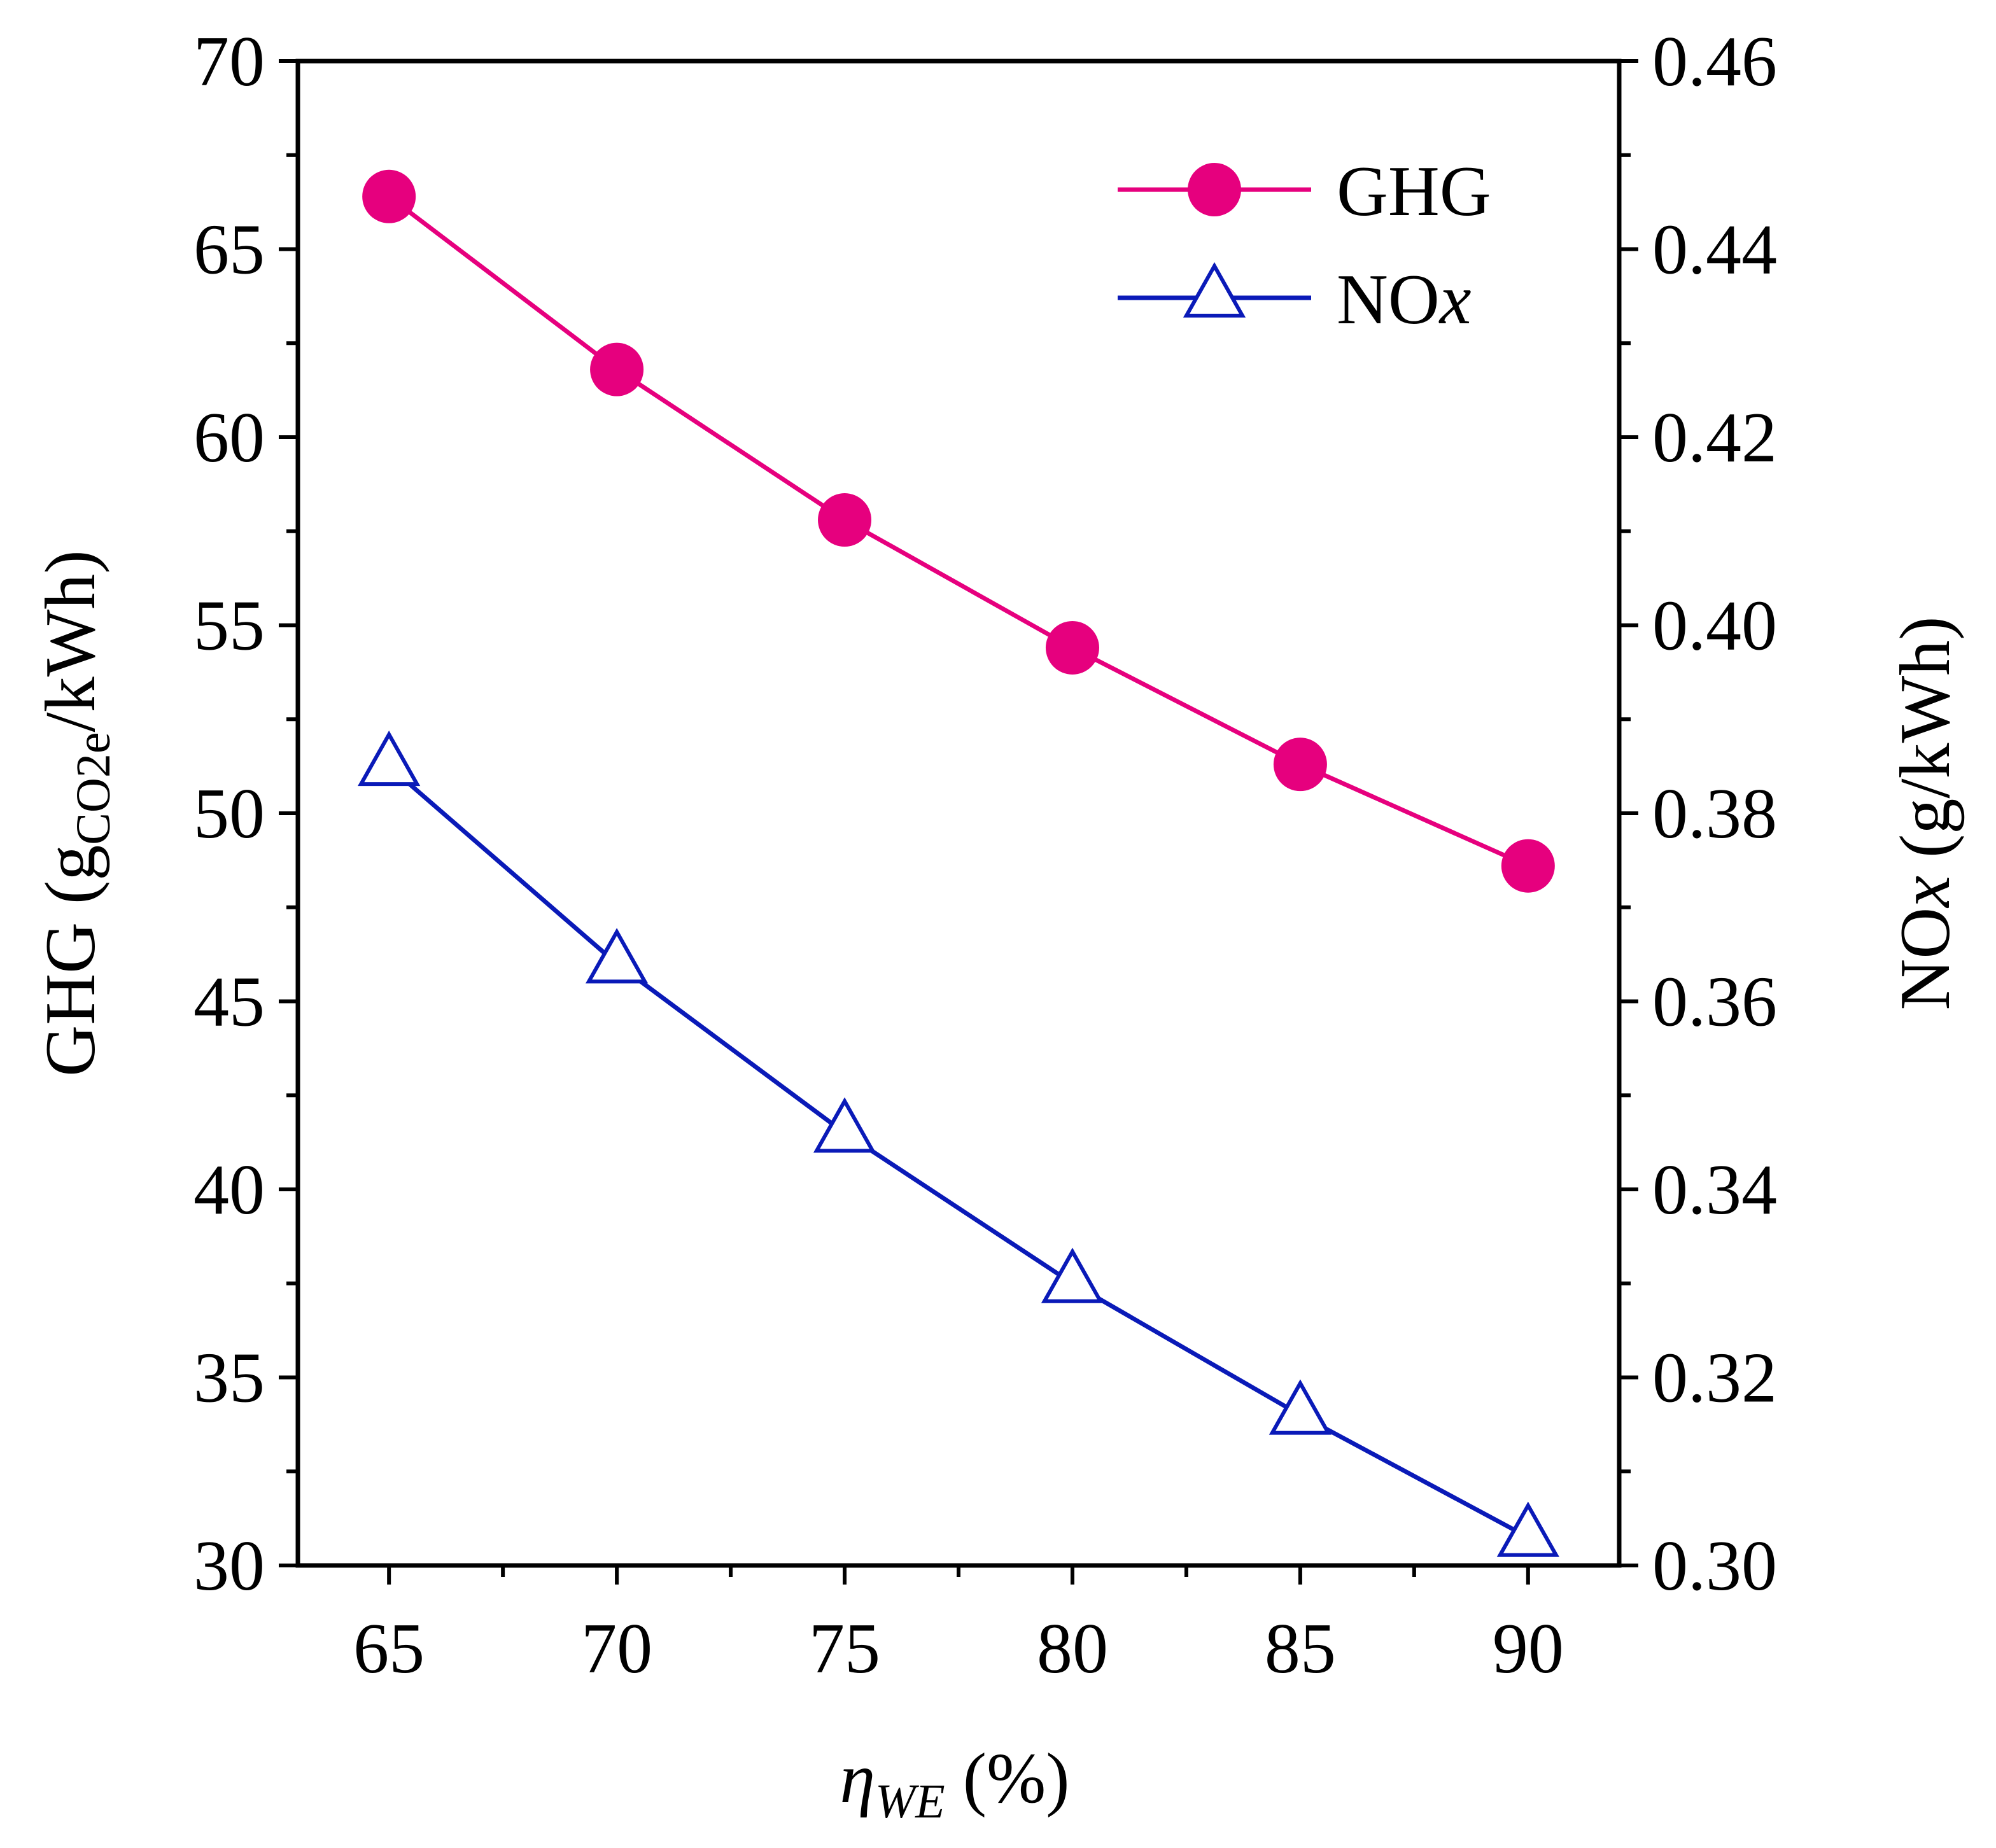  I want to click on y-right-title-prefix: NO, so click(1925, 959).